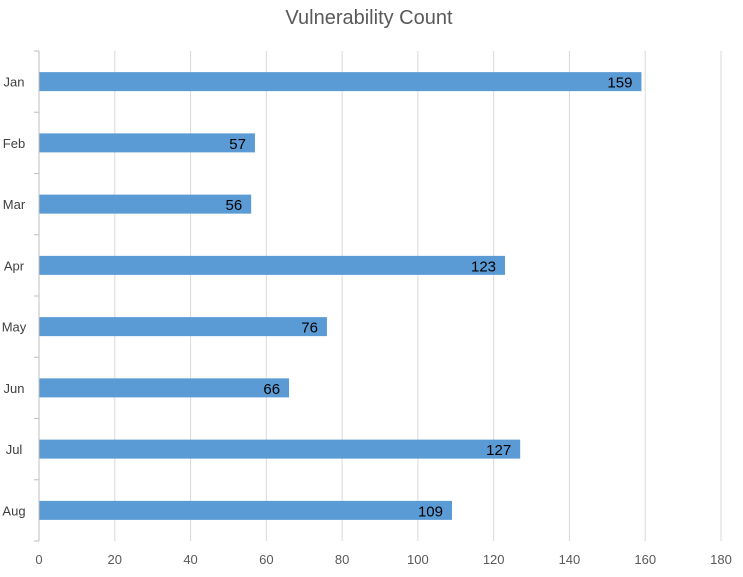  I want to click on category-label: Jul, so click(14, 449).